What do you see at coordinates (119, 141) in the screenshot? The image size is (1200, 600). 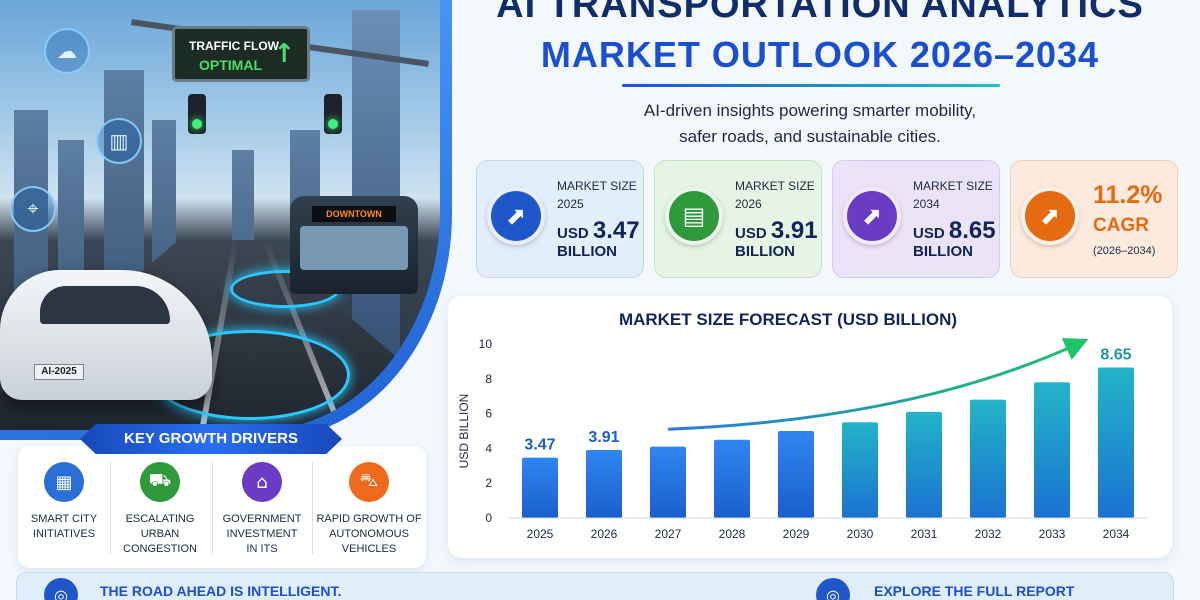 I see `chart-icon: ▥` at bounding box center [119, 141].